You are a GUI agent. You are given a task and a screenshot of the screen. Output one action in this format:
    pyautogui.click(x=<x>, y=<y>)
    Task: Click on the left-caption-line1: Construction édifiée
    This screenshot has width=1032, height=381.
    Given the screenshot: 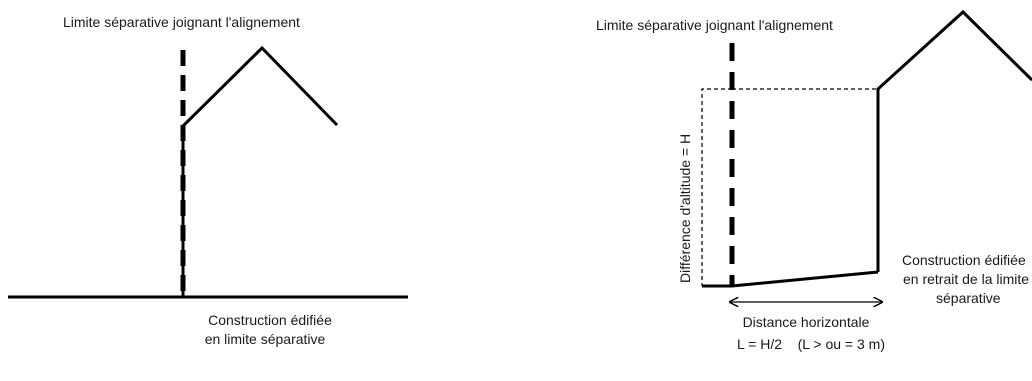 What is the action you would take?
    pyautogui.click(x=270, y=320)
    